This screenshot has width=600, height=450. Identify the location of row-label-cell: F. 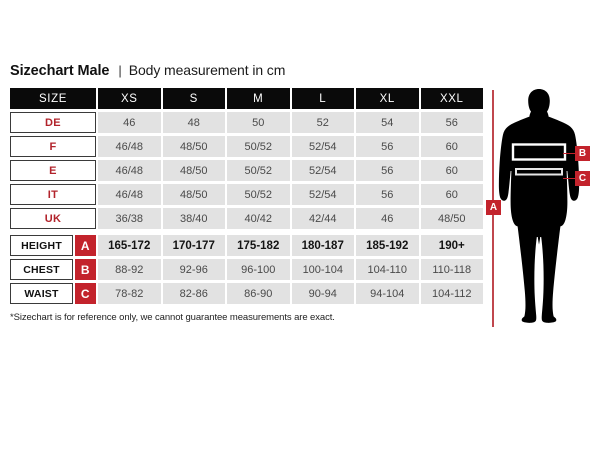
(53, 146).